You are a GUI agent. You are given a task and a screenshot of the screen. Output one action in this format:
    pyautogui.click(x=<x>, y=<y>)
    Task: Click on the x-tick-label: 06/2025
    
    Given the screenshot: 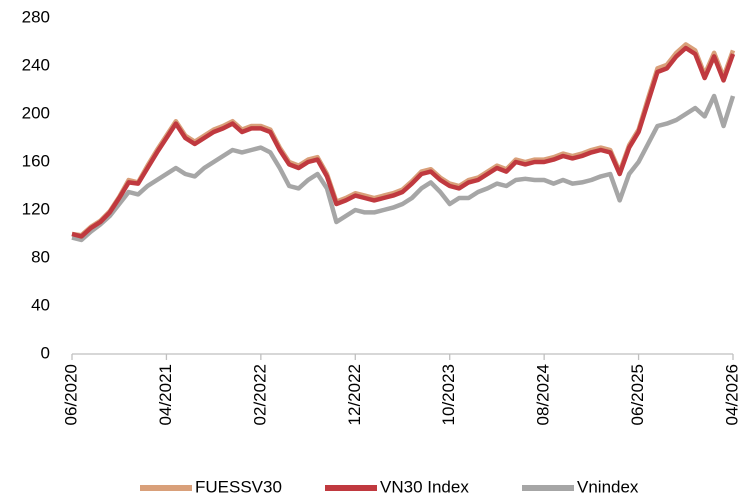 What is the action you would take?
    pyautogui.click(x=637, y=394)
    